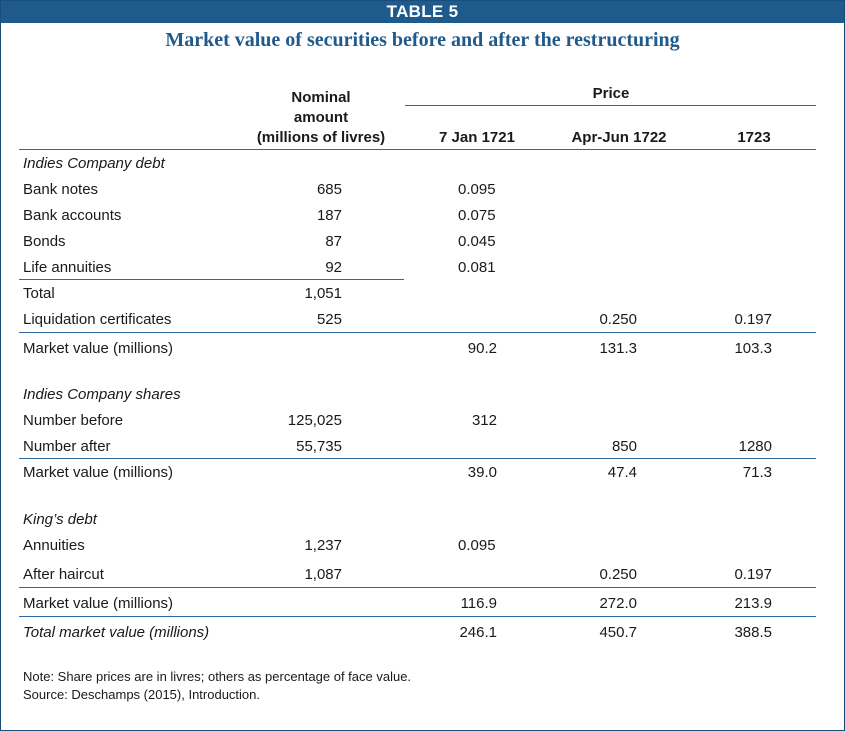 This screenshot has width=845, height=731. I want to click on market-value-price-3: 213.9, so click(753, 603).